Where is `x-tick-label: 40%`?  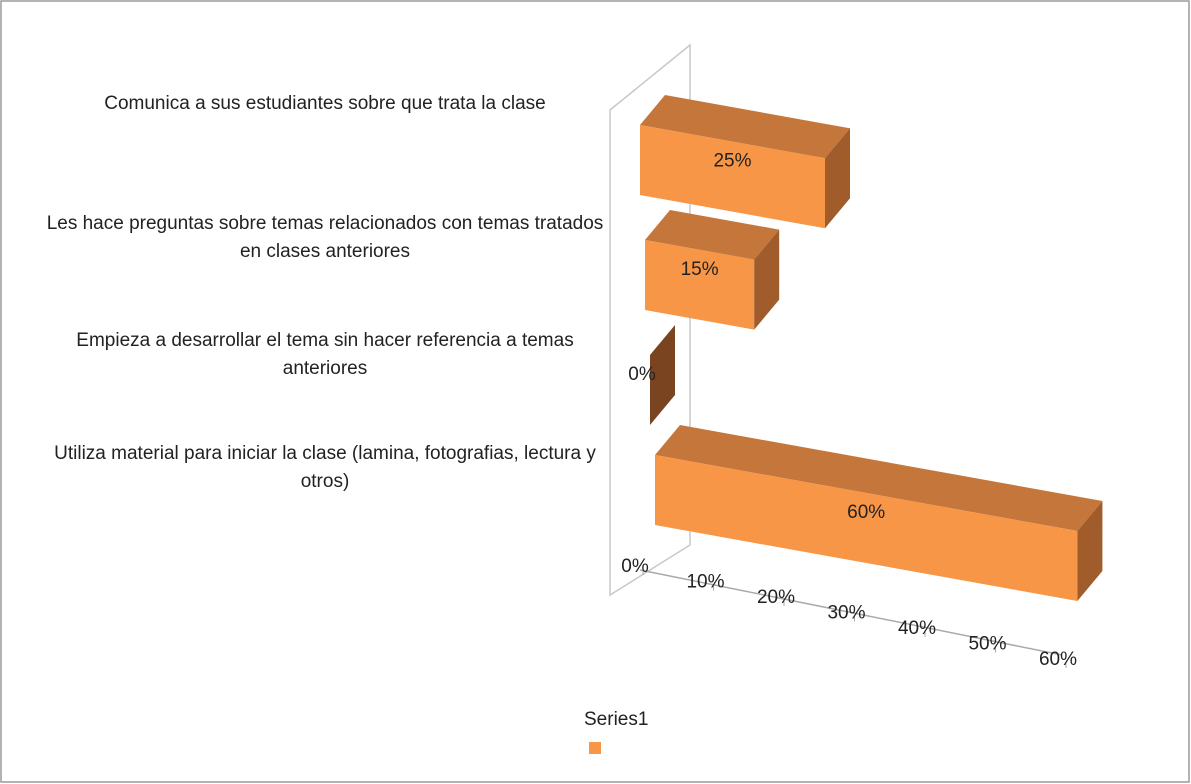 x-tick-label: 40% is located at coordinates (917, 628).